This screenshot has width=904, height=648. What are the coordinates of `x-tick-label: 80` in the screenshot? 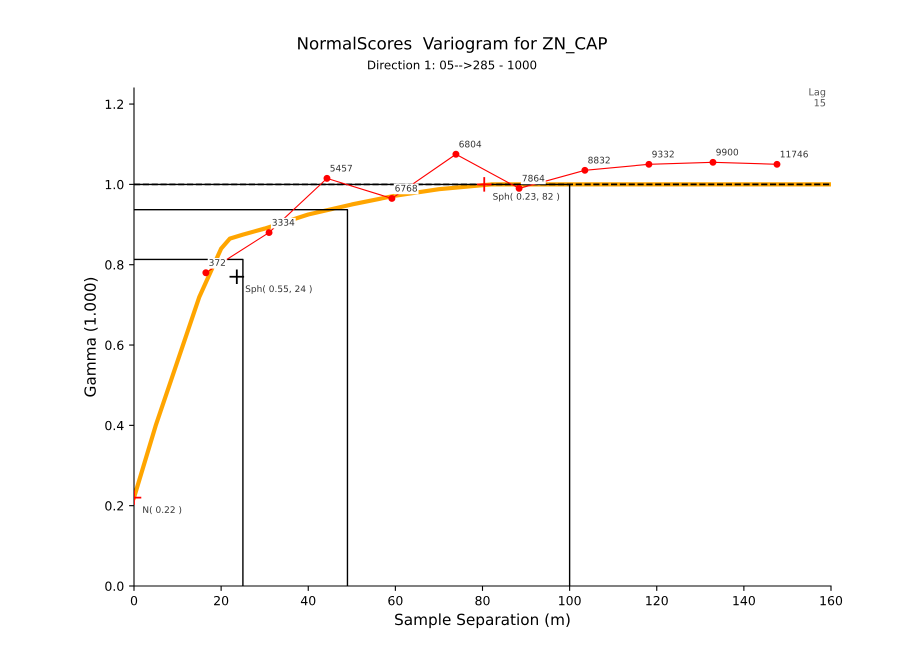 It's located at (482, 601).